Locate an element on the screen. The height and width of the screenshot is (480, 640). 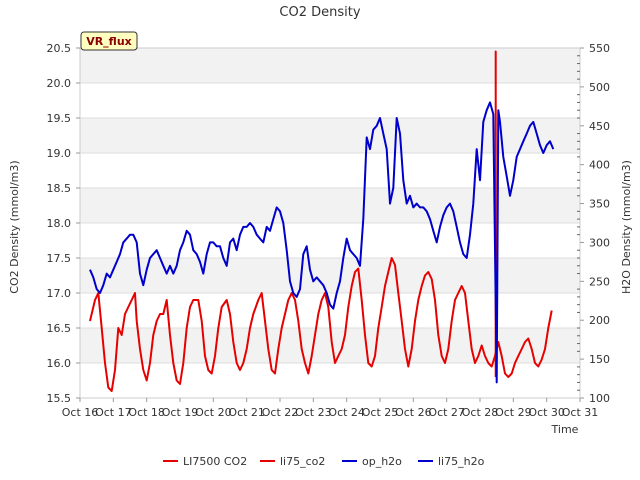
legend-label: LI7500 CO2 is located at coordinates (215, 461).